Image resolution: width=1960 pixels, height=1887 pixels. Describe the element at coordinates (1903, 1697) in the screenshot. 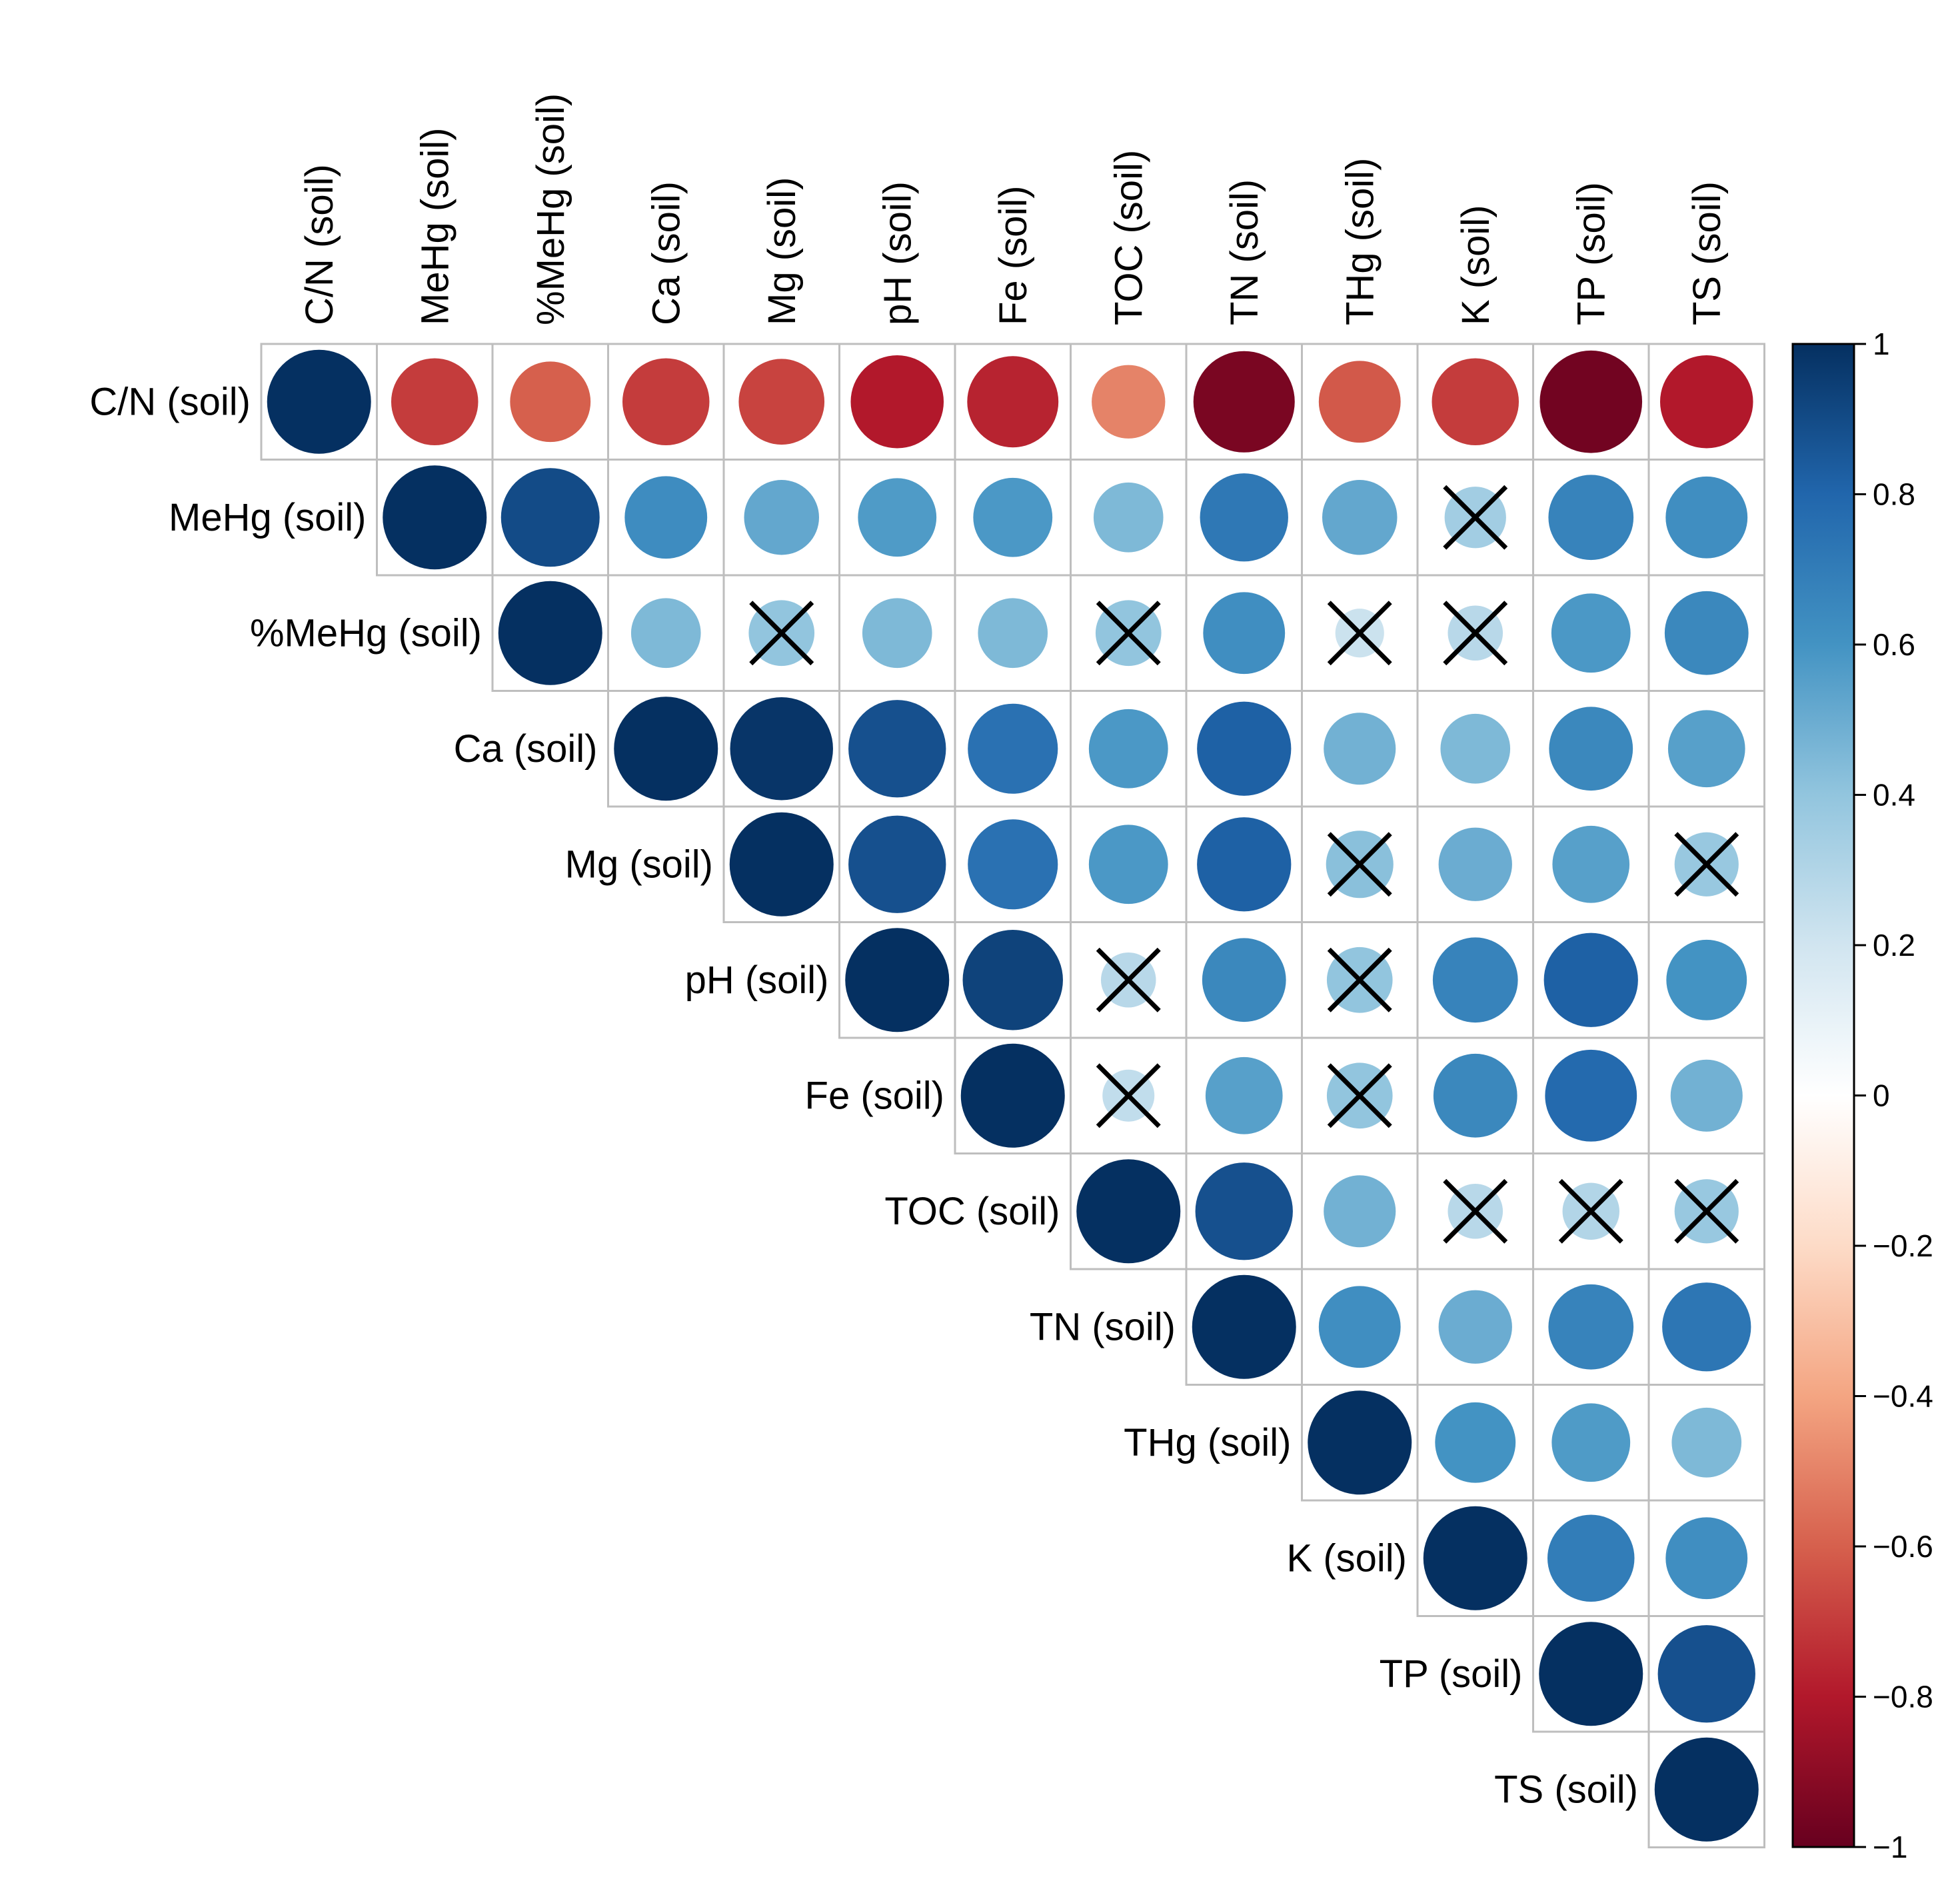

I see `colorbar-tick-label: −0.8` at that location.